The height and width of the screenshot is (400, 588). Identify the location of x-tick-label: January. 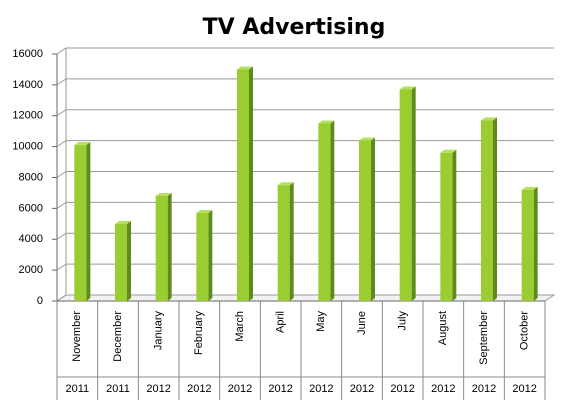
(159, 331).